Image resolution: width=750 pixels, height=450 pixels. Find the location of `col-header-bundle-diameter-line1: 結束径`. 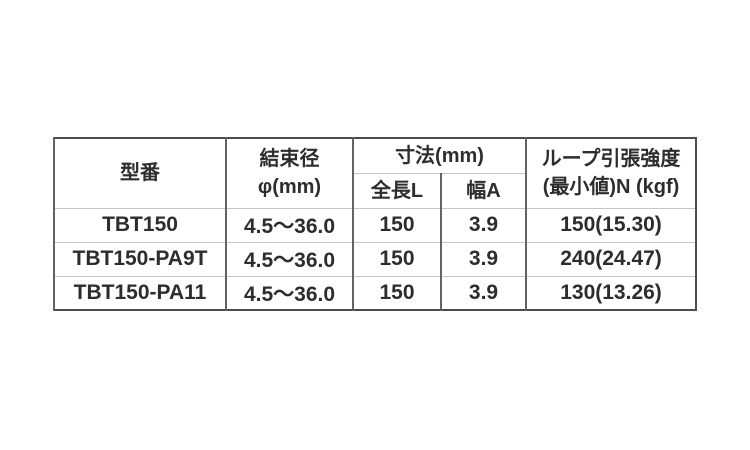

col-header-bundle-diameter-line1: 結束径 is located at coordinates (289, 159).